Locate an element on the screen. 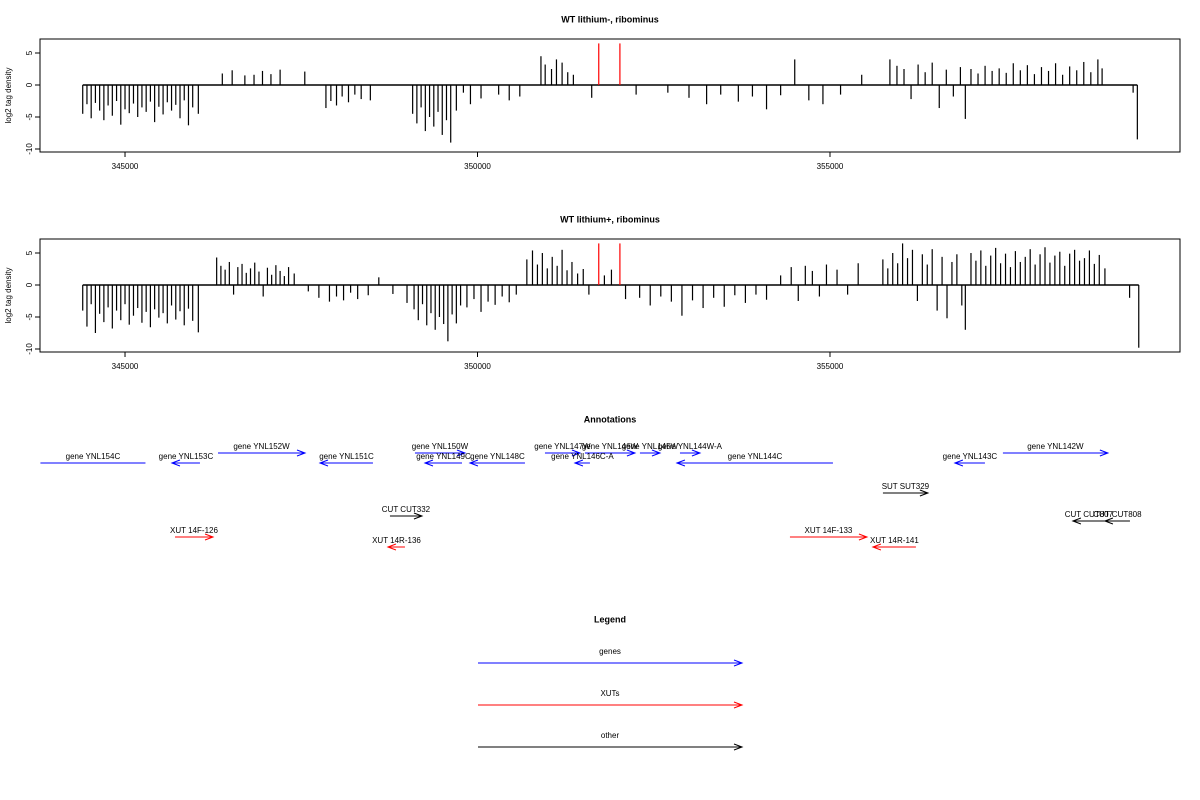 The width and height of the screenshot is (1200, 800). feature-label: XUT 14R-136 is located at coordinates (396, 540).